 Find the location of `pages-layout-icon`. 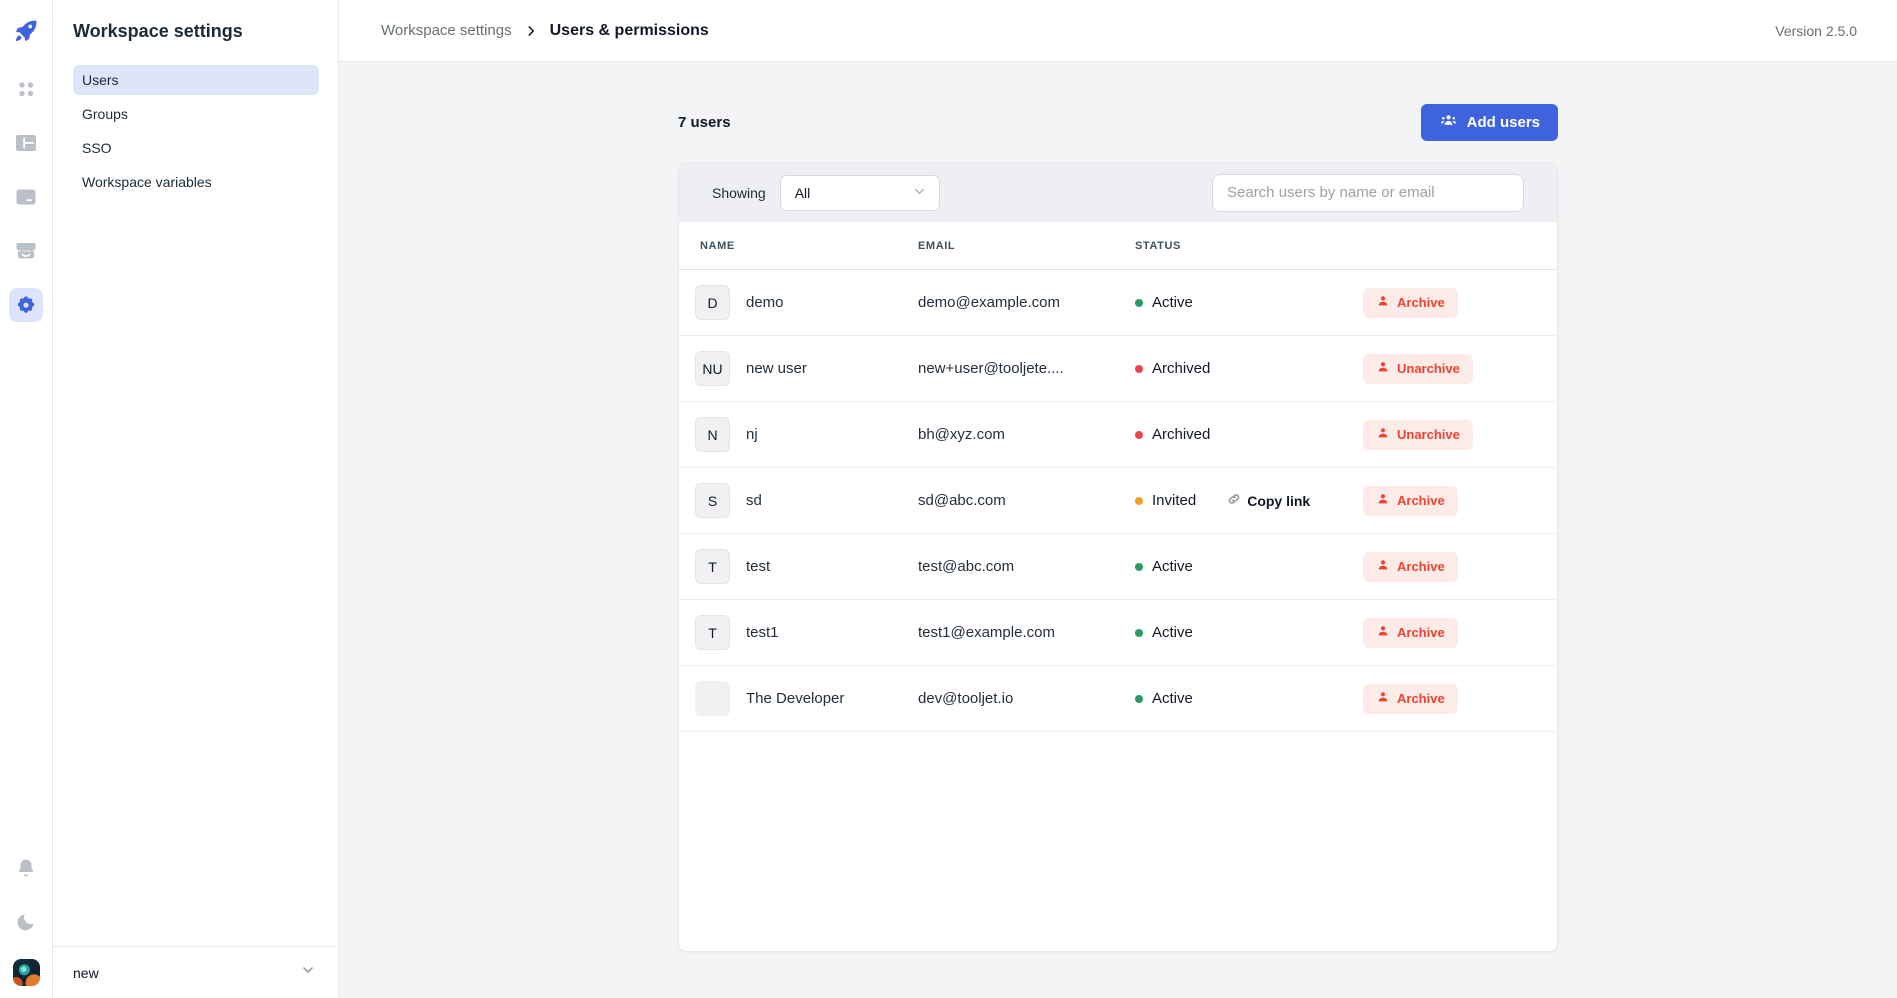

pages-layout-icon is located at coordinates (26, 143).